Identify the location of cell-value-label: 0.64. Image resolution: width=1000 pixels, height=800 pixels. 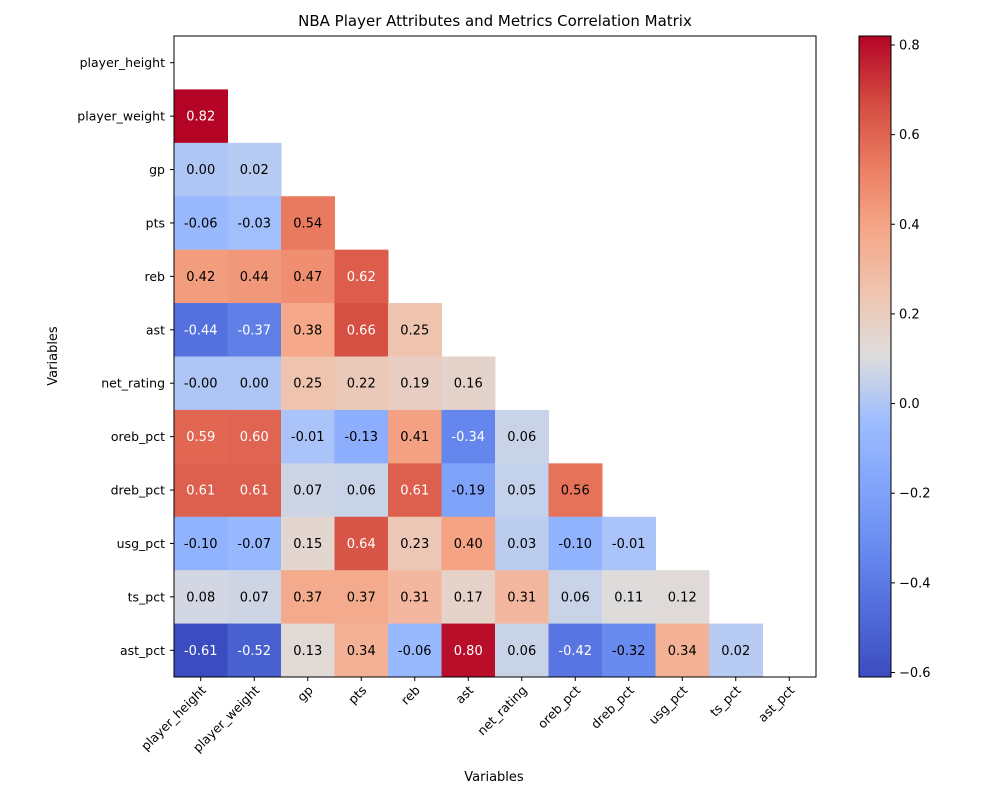
(361, 544).